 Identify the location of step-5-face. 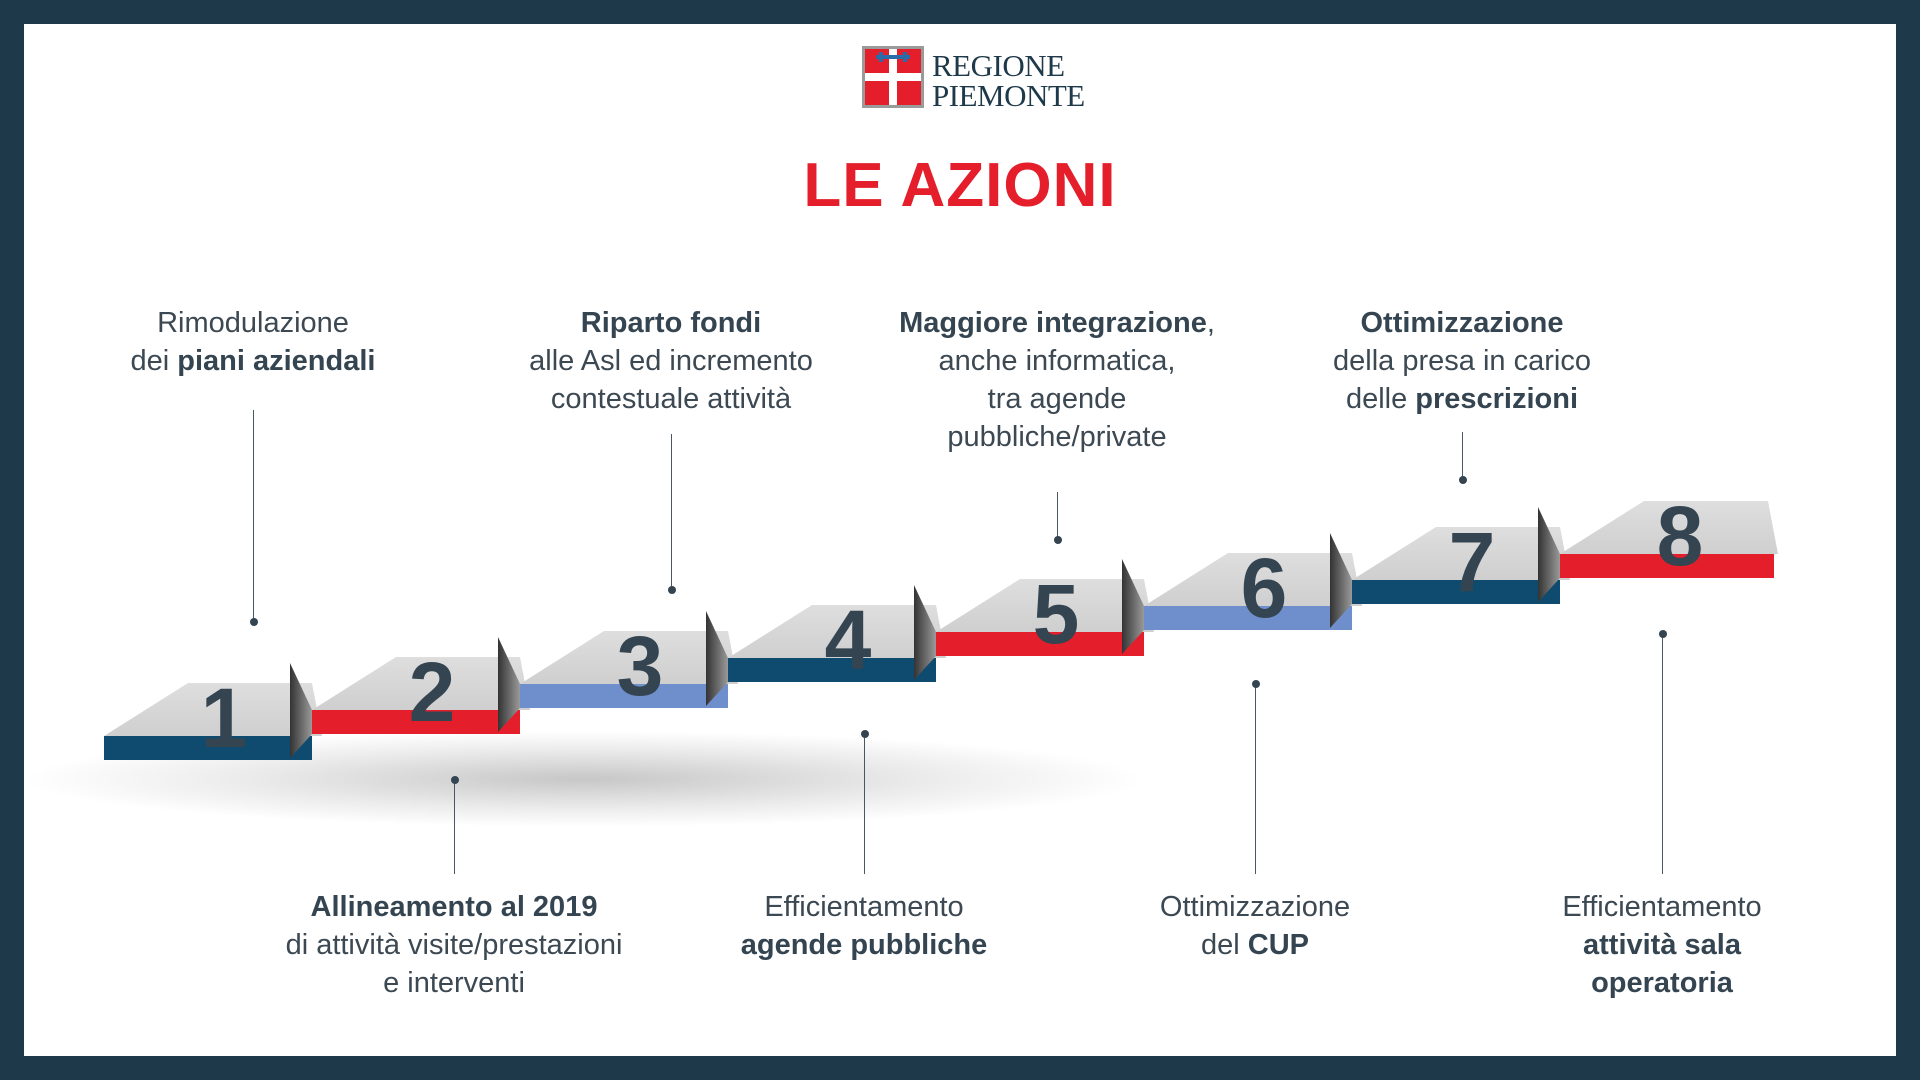
(1040, 644).